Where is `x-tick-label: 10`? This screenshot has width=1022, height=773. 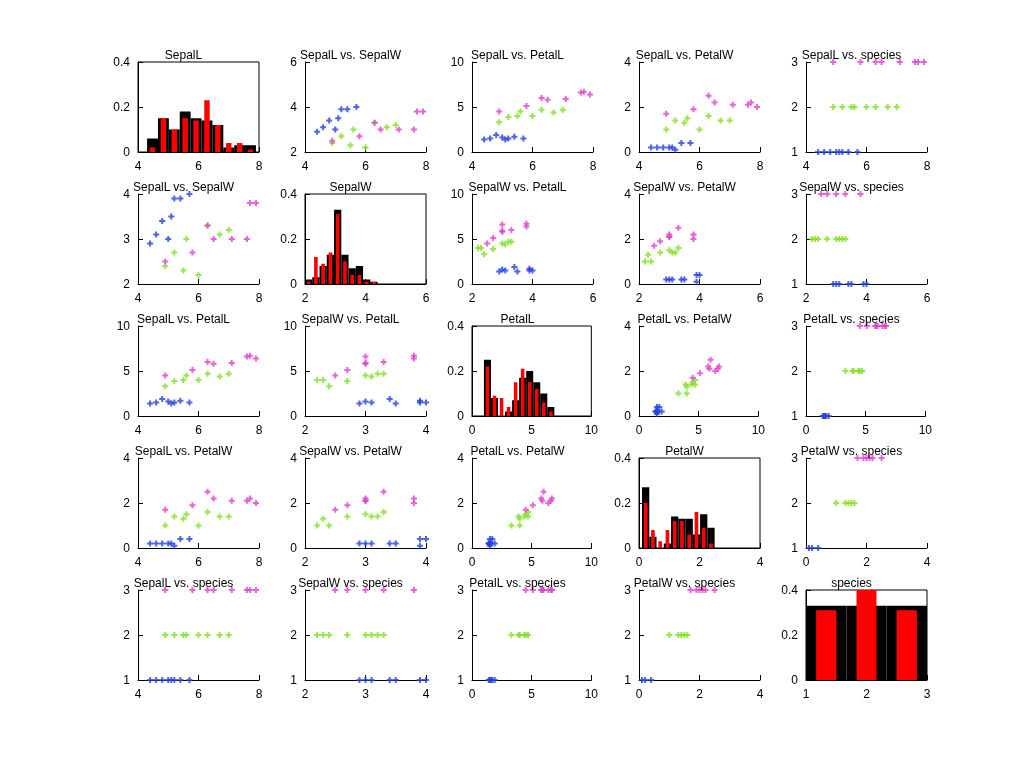
x-tick-label: 10 is located at coordinates (591, 694).